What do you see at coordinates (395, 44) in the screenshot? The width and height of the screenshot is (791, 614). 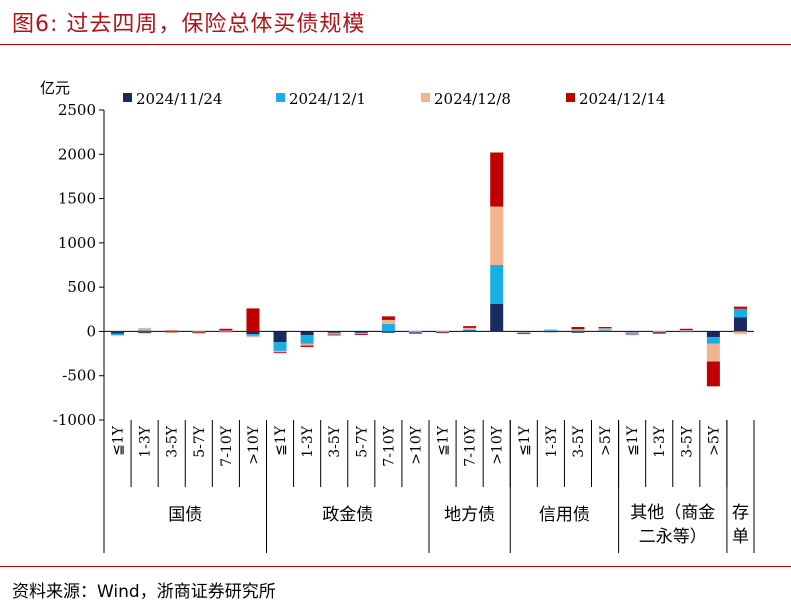 I see `title-rule` at bounding box center [395, 44].